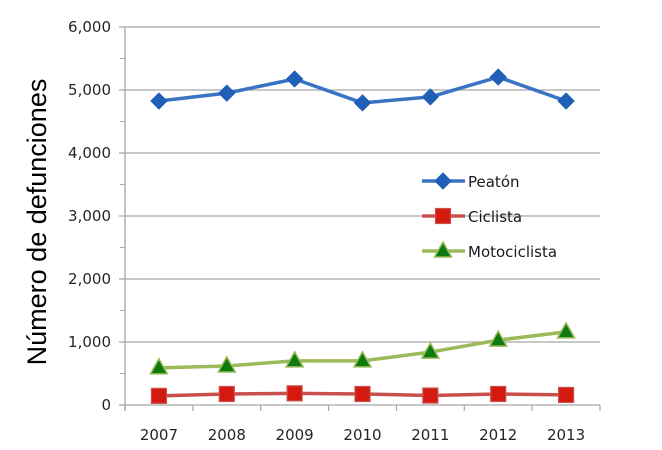 This screenshot has height=450, width=662. What do you see at coordinates (89, 279) in the screenshot?
I see `y-tick-label: 2,000` at bounding box center [89, 279].